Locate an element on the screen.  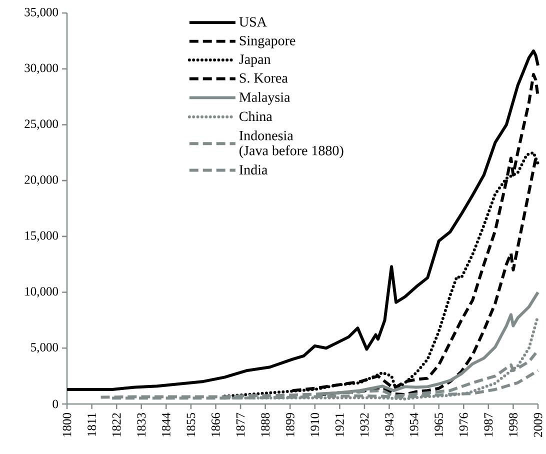
y-tick-label: 25,000 is located at coordinates (41, 125).